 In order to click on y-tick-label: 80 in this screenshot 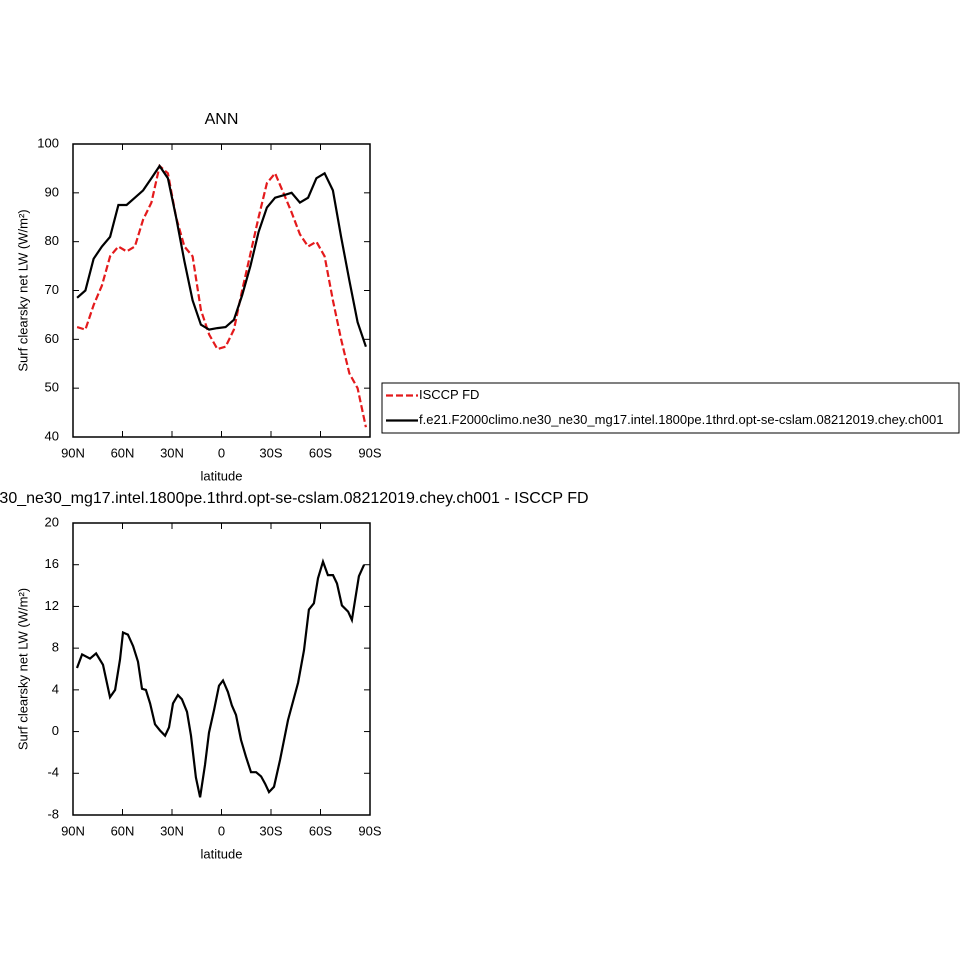, I will do `click(52, 240)`.